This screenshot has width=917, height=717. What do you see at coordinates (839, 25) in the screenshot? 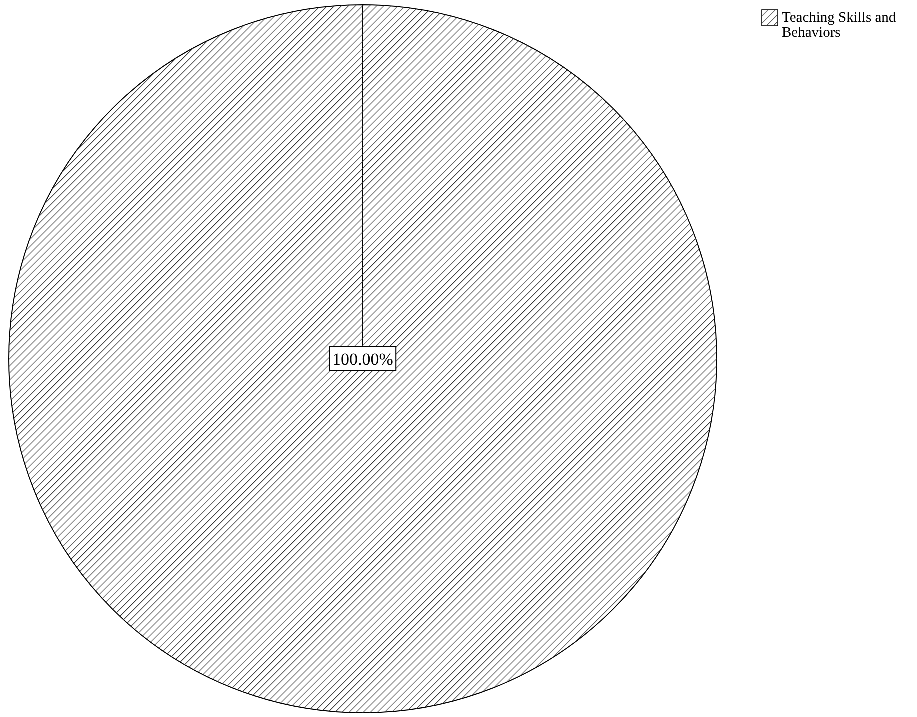
I see `legend-label: Teaching Skills and Behaviors` at bounding box center [839, 25].